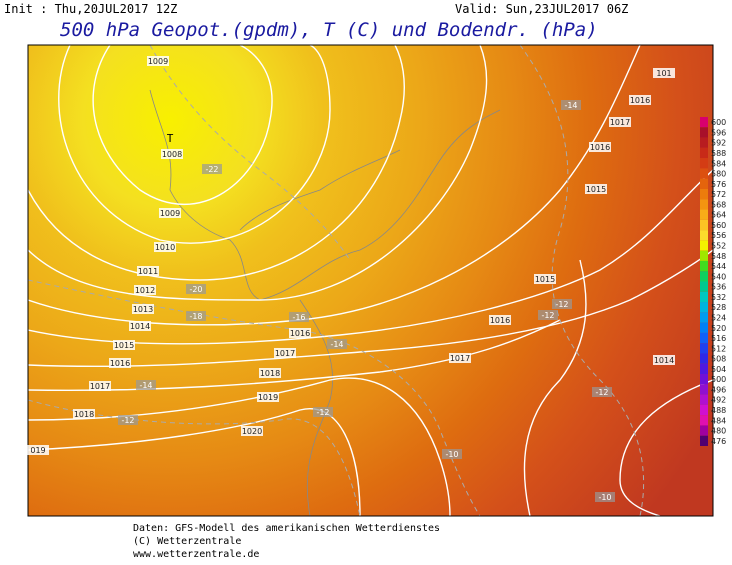  I want to click on legend-label: 588, so click(718, 153).